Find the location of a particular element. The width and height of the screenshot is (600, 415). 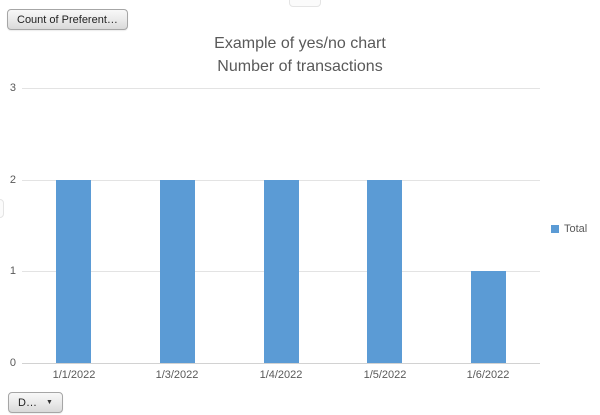

chart-title-line1: Example of yes/no chart is located at coordinates (300, 43).